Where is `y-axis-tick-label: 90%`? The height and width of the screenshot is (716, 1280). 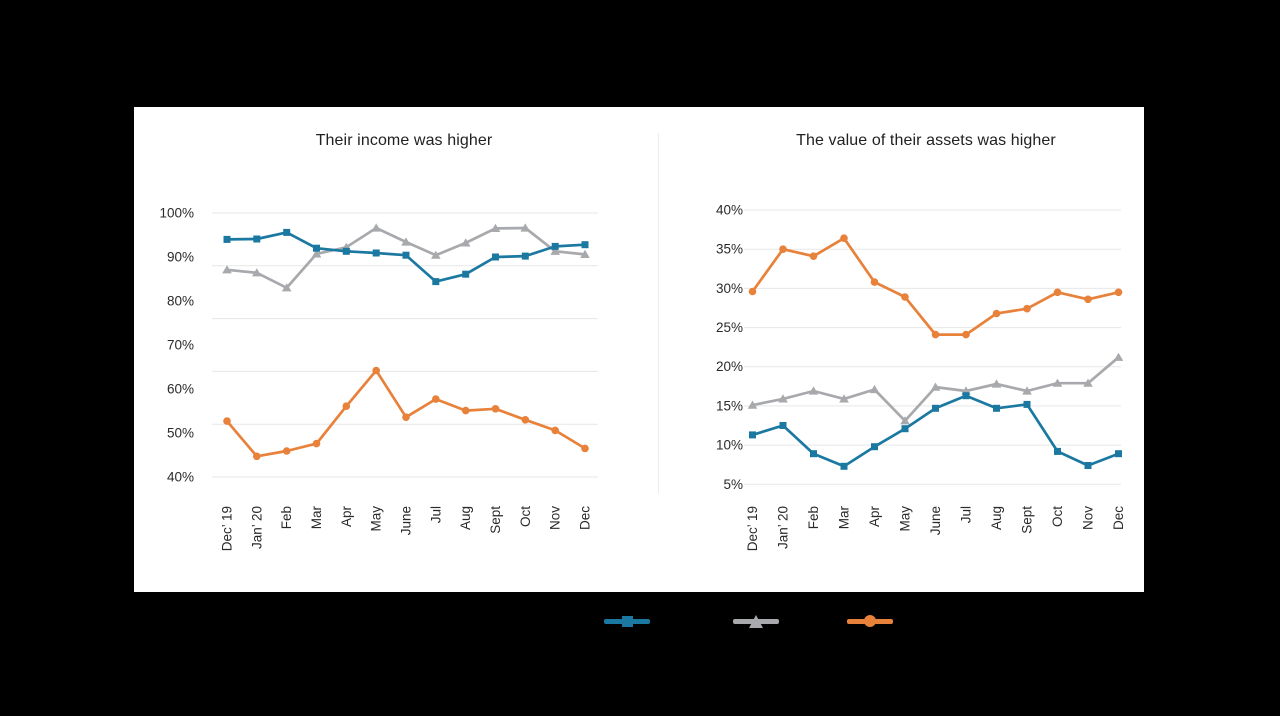 y-axis-tick-label: 90% is located at coordinates (180, 257).